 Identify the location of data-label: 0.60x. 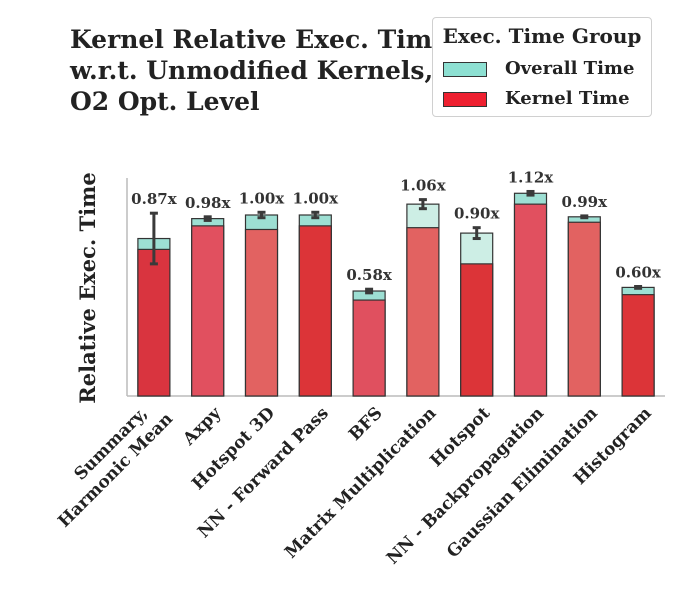
(638, 272).